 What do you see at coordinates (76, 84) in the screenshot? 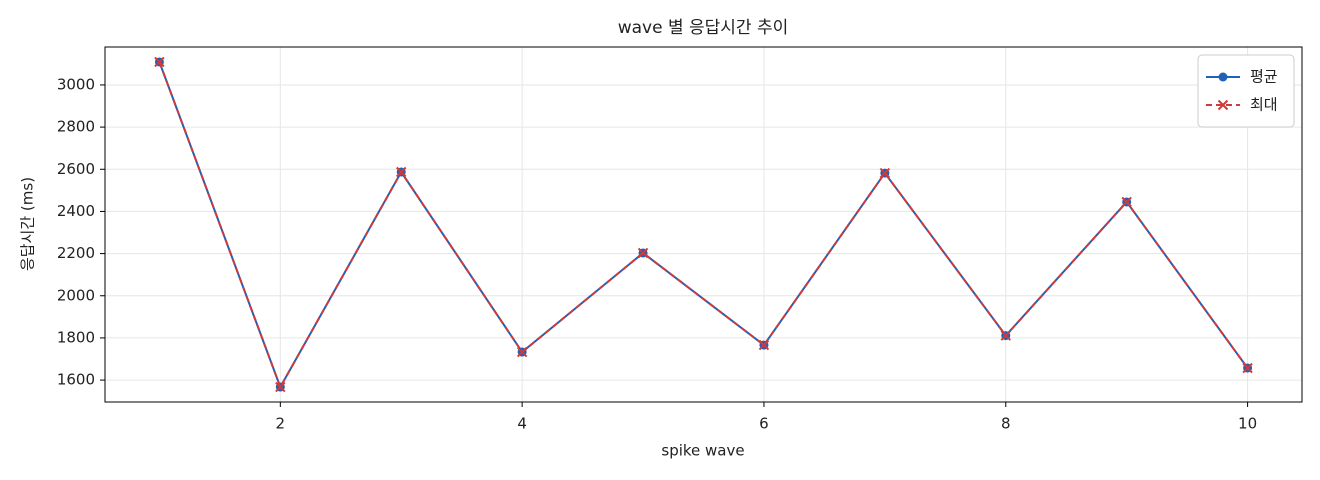
I see `y-tick-label: 3000` at bounding box center [76, 84].